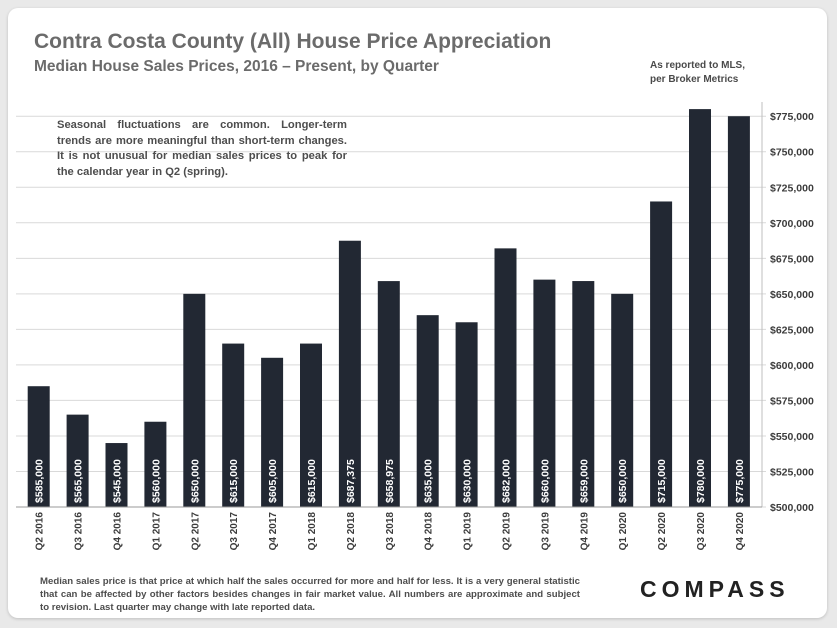  I want to click on x-tick-label: Q2 2017, so click(195, 531).